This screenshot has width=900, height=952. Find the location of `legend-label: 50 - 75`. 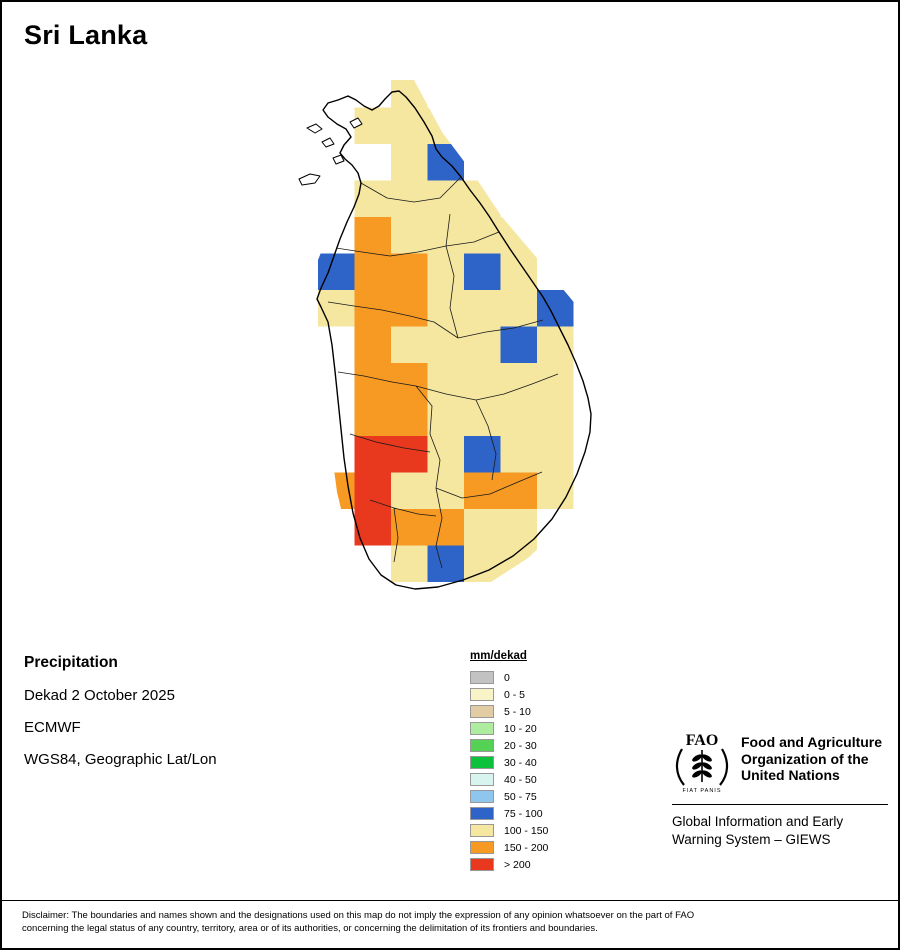

legend-label: 50 - 75 is located at coordinates (520, 796).